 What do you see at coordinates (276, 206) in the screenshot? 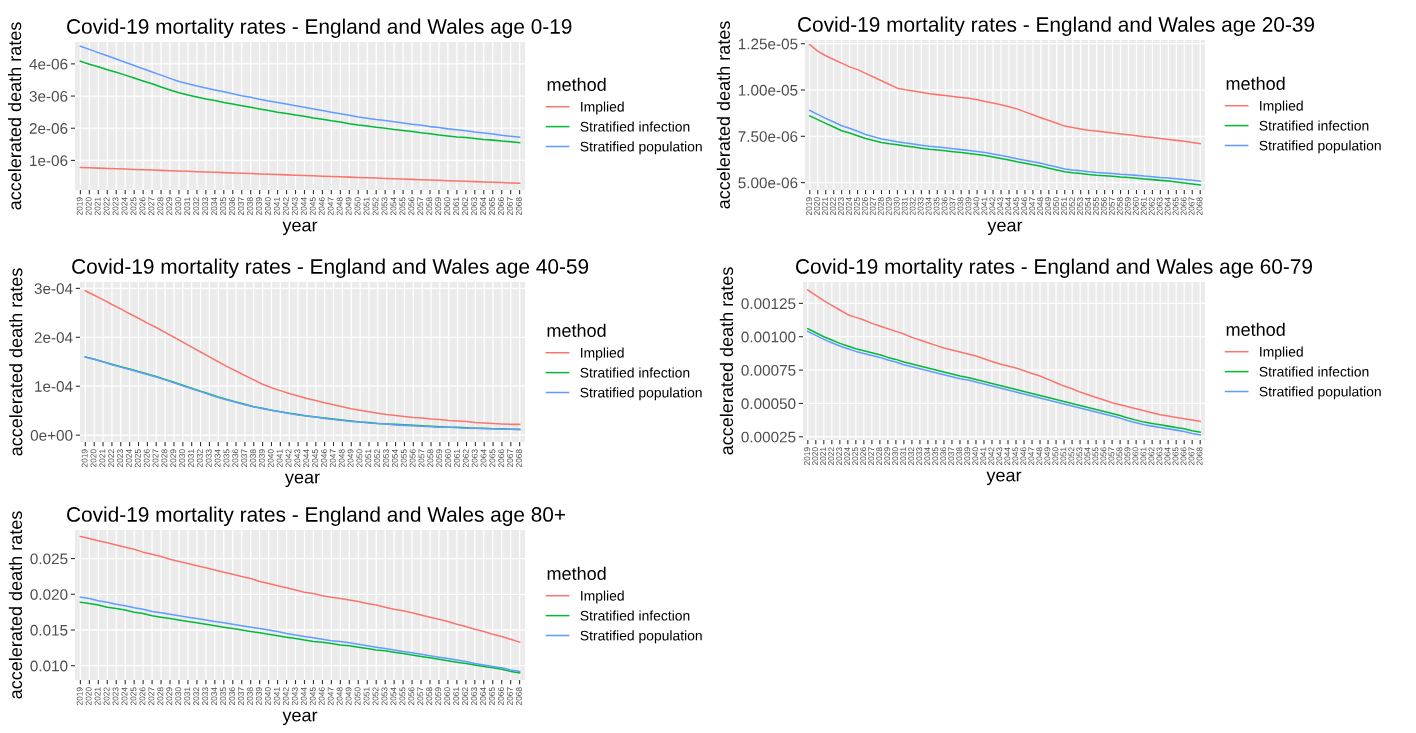
I see `x-tick-label: 2041` at bounding box center [276, 206].